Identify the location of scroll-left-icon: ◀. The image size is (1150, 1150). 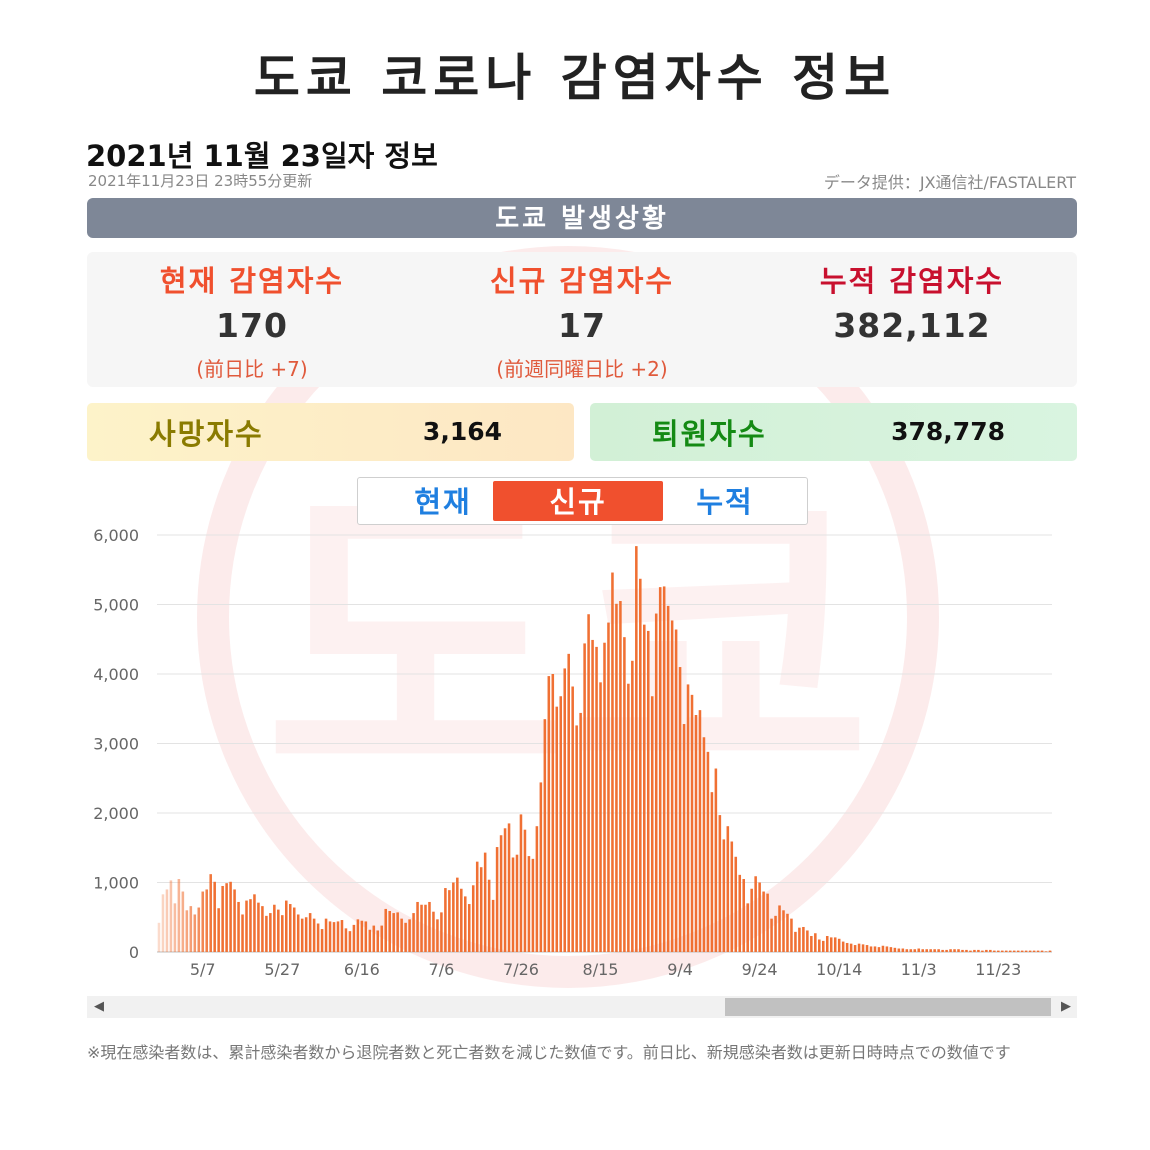
(99, 1006).